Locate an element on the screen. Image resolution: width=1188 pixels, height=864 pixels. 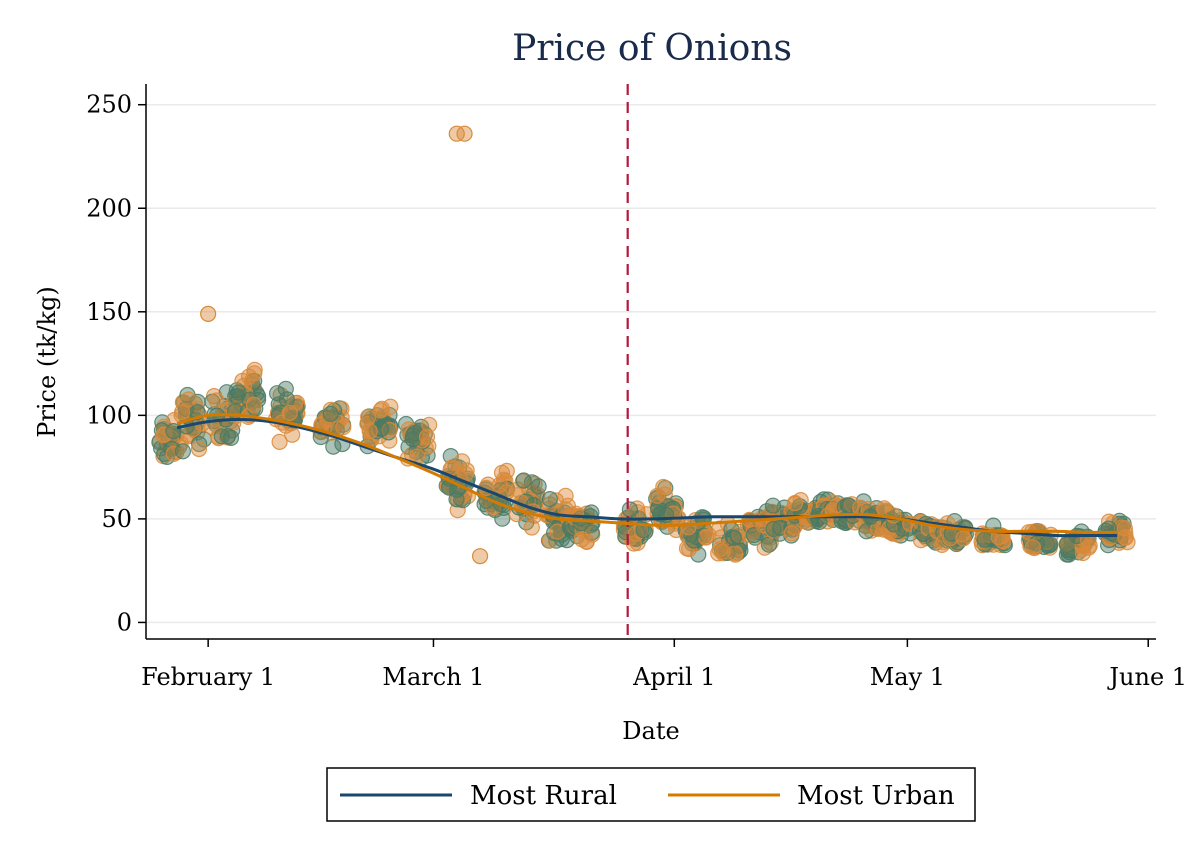
legend-label-most-urban: Most Urban is located at coordinates (876, 796).